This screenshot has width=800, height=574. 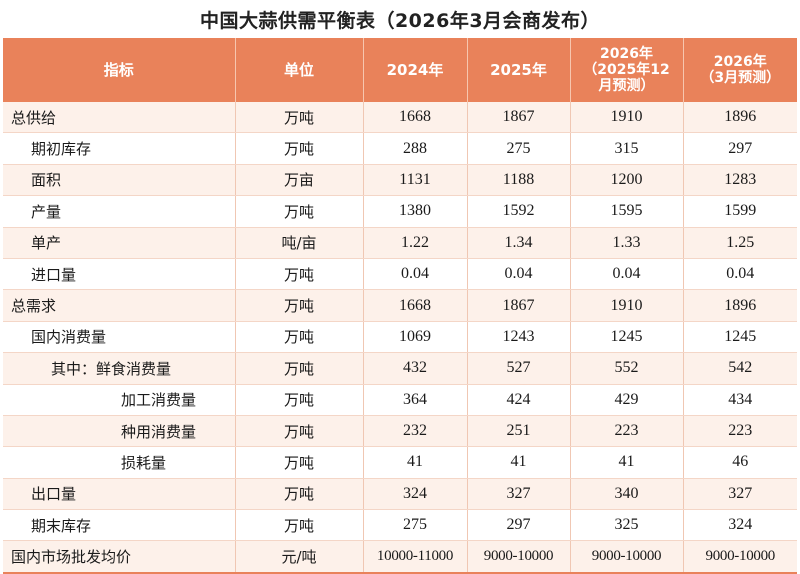 What do you see at coordinates (627, 337) in the screenshot?
I see `row-value-2026-dec: 1245` at bounding box center [627, 337].